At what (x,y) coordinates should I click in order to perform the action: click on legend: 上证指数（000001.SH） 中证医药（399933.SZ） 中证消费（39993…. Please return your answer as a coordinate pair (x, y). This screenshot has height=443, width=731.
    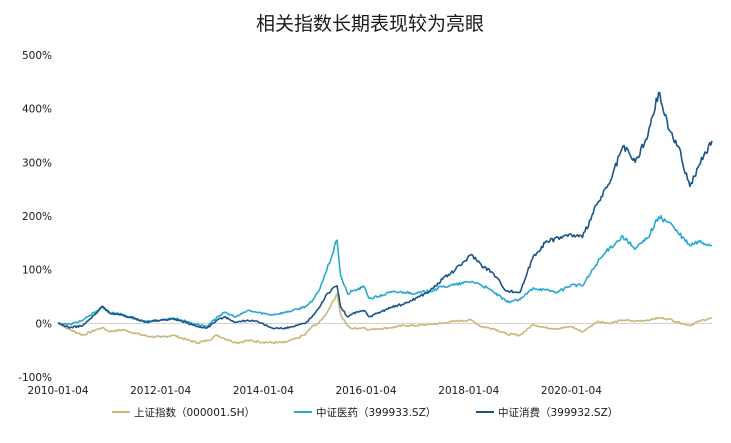
    Looking at the image, I should click on (365, 412).